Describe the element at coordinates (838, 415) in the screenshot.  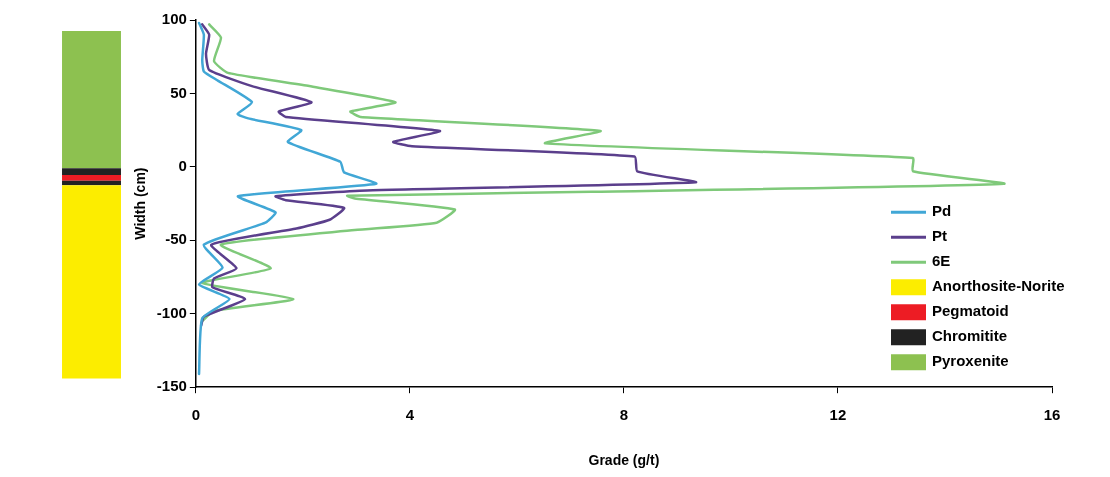
I see `x-tick-label: 12` at that location.